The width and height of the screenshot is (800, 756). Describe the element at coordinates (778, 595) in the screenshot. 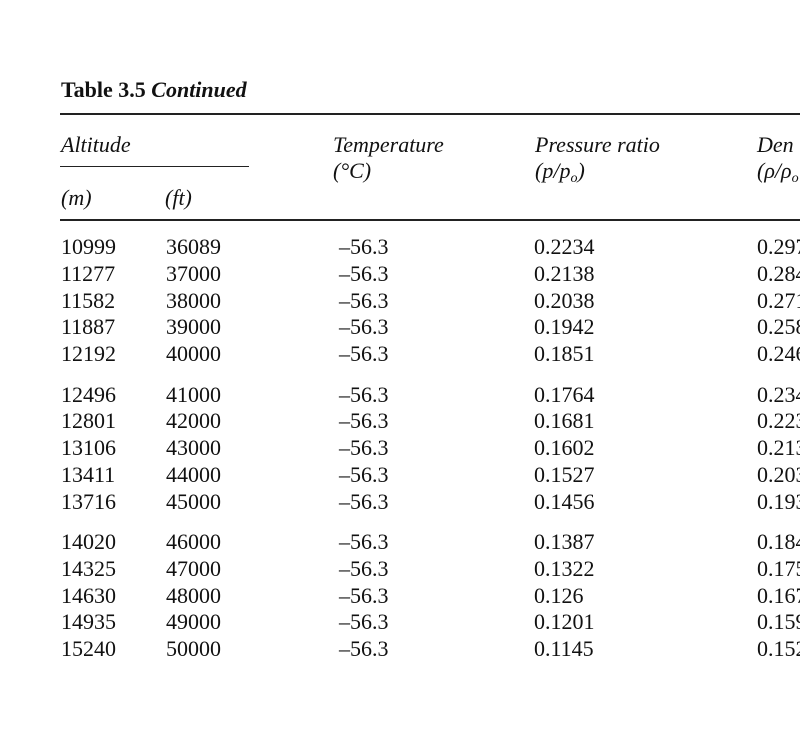

I see `density-cell: 0.167` at that location.